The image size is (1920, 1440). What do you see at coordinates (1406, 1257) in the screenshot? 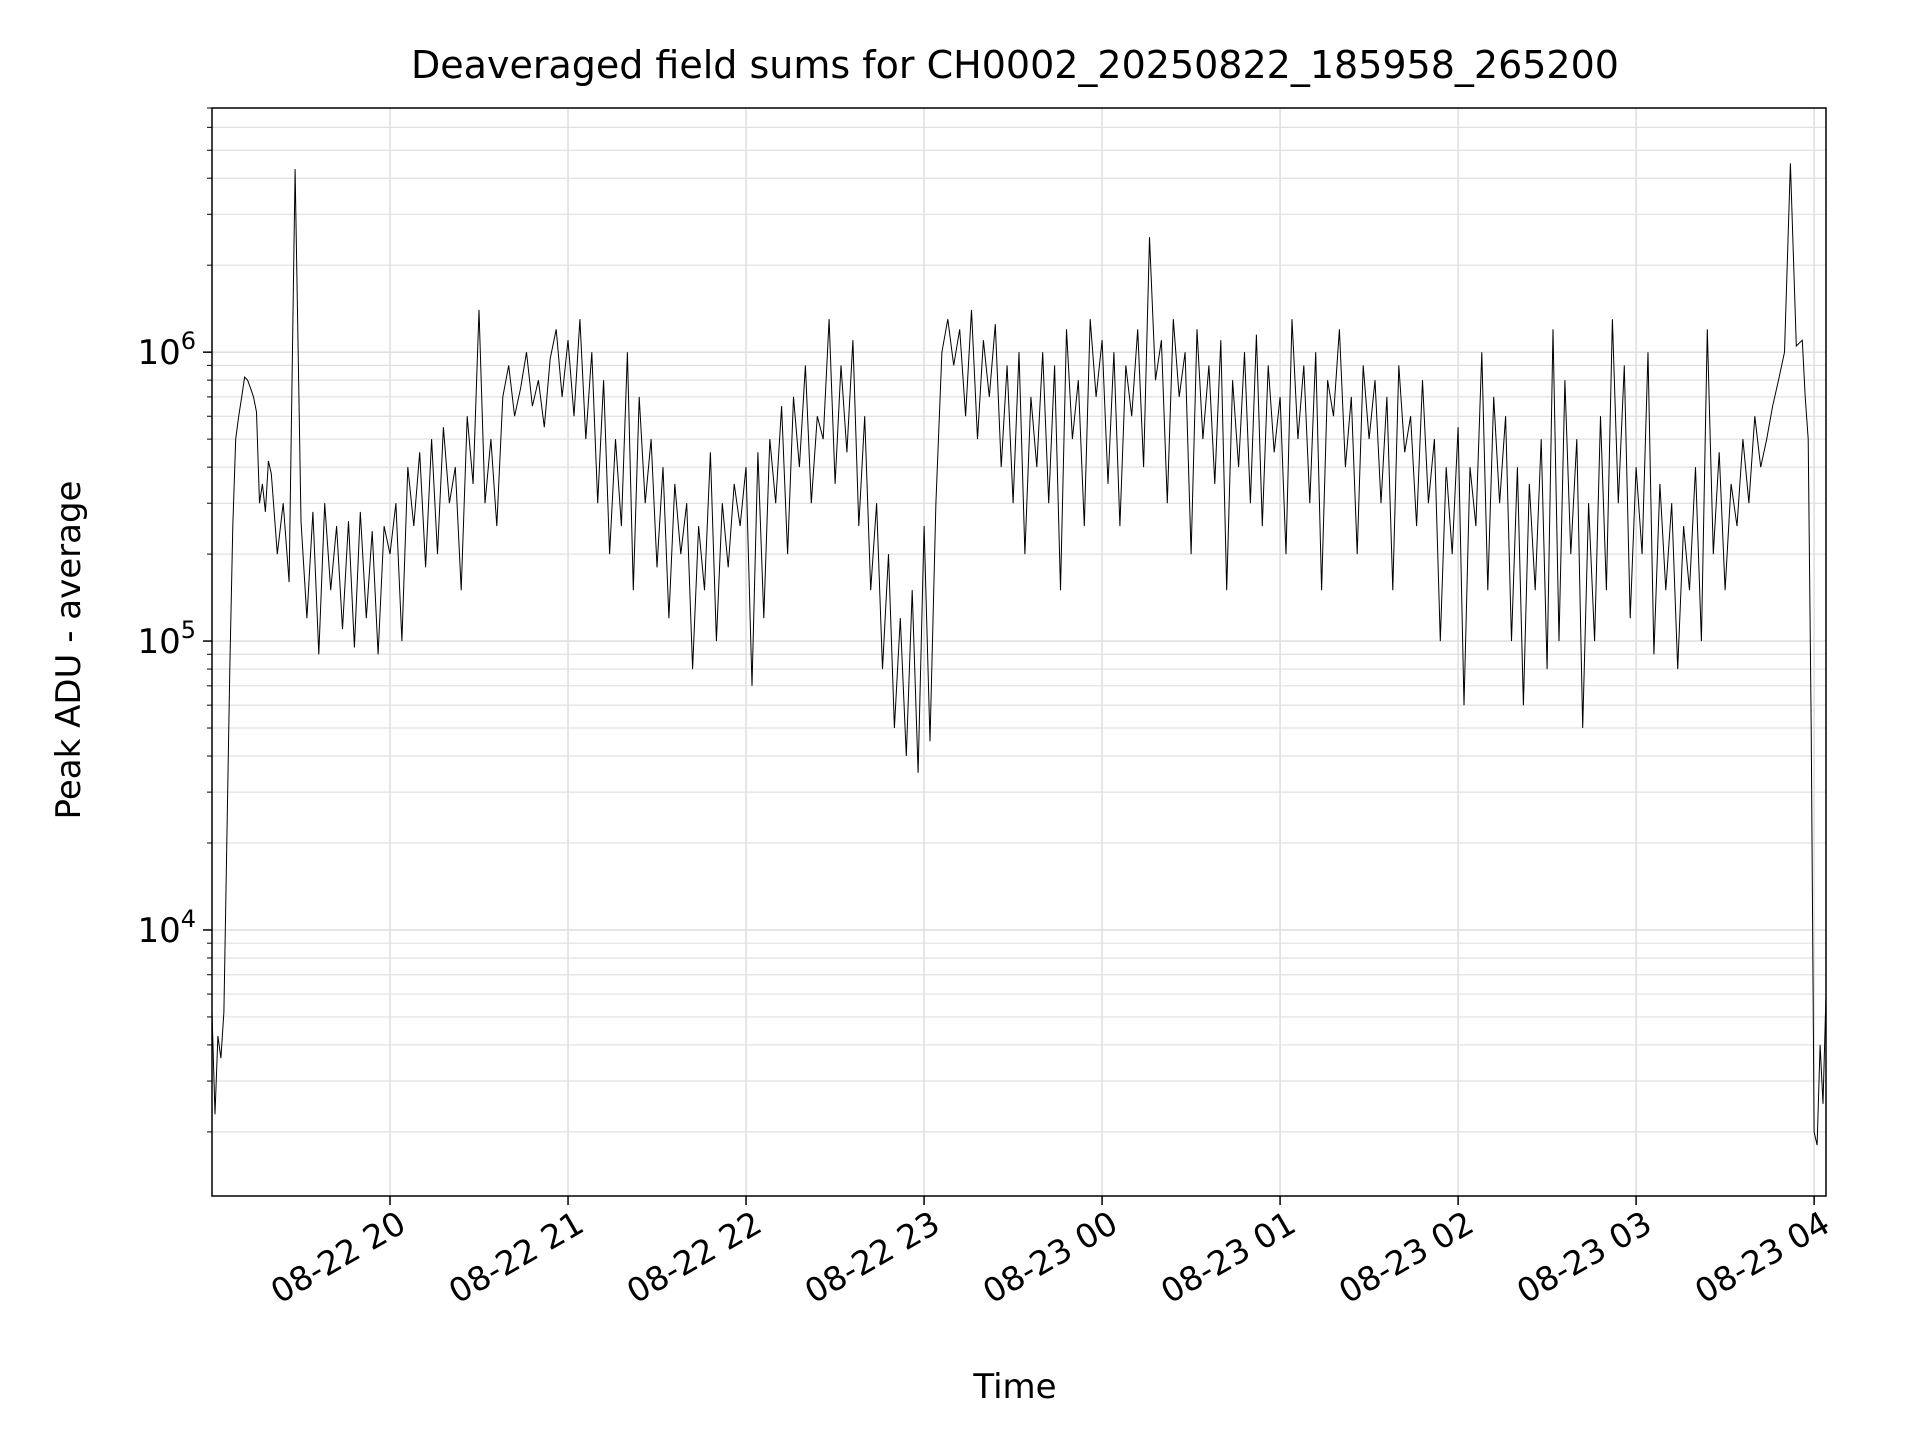
I see `x-tick-label: 08-23 02` at bounding box center [1406, 1257].